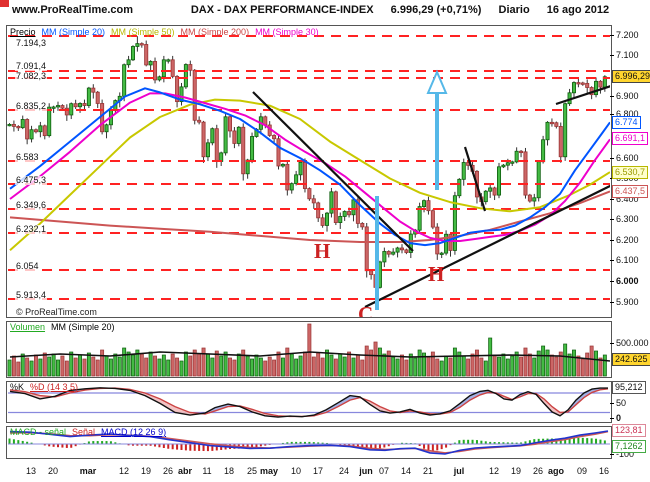 This screenshot has height=482, width=650. What do you see at coordinates (23, 32) in the screenshot?
I see `legend-item: Precio` at bounding box center [23, 32].